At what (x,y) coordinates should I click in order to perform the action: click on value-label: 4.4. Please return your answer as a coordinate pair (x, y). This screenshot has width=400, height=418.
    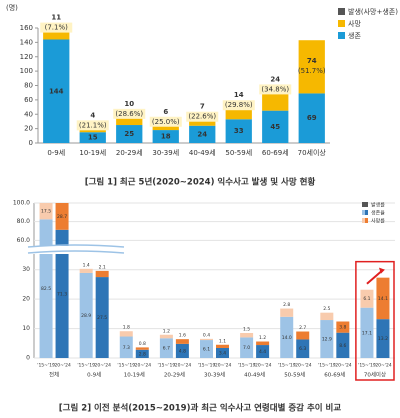
    Looking at the image, I should click on (262, 352).